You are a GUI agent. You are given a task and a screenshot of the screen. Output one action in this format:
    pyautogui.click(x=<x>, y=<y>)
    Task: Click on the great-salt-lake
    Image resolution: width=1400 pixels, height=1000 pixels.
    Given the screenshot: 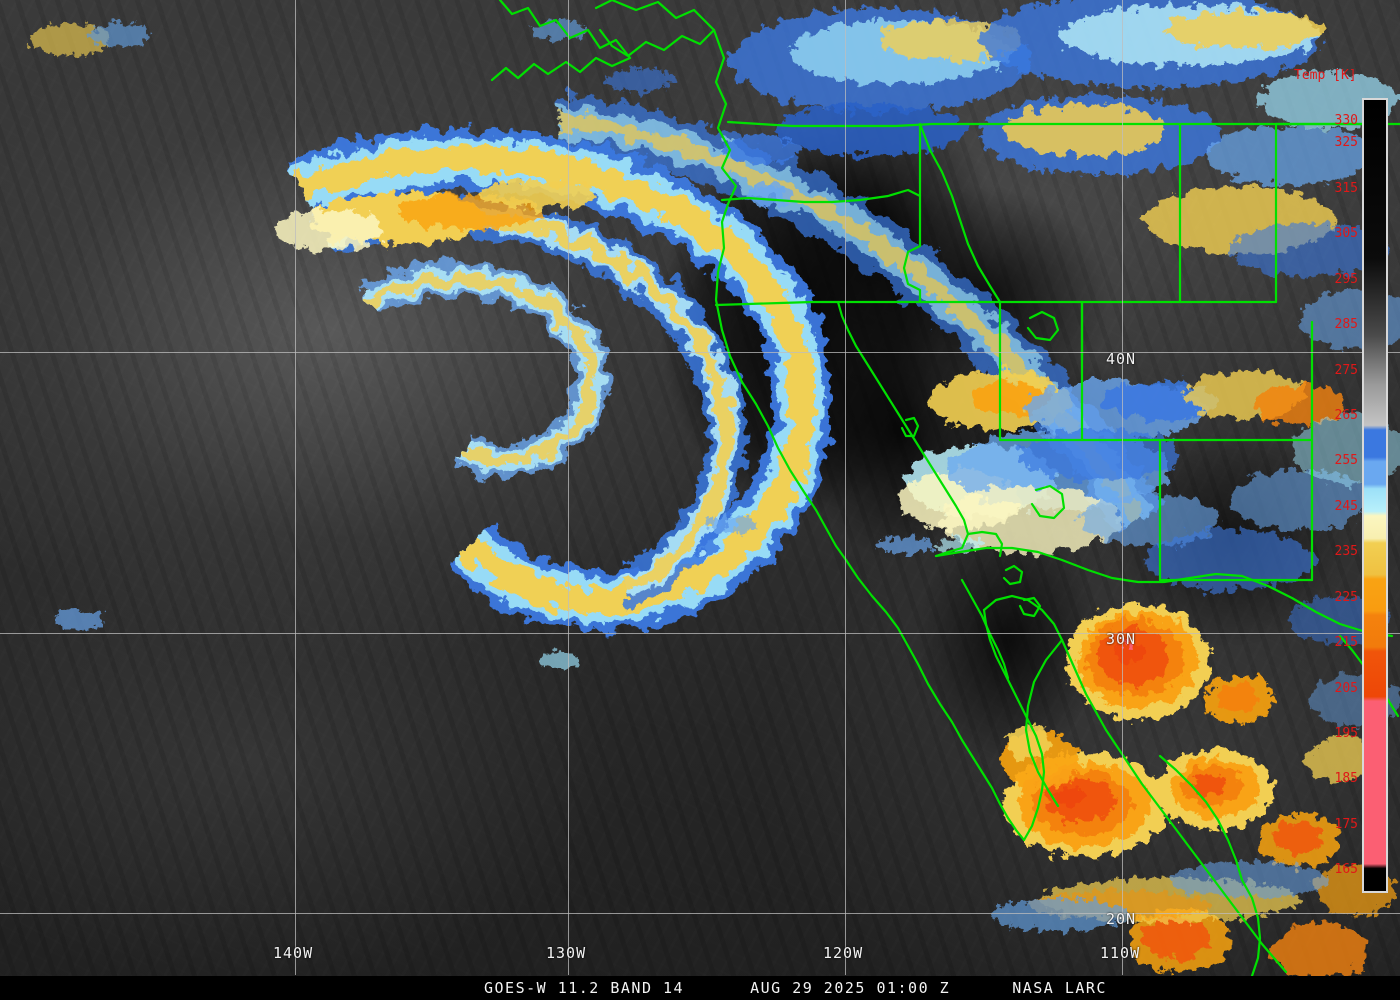 What is the action you would take?
    pyautogui.click(x=1043, y=326)
    